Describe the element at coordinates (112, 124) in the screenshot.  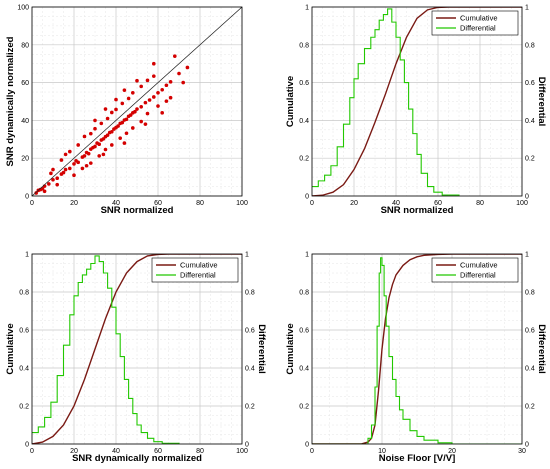
I see `scatter-points` at that location.